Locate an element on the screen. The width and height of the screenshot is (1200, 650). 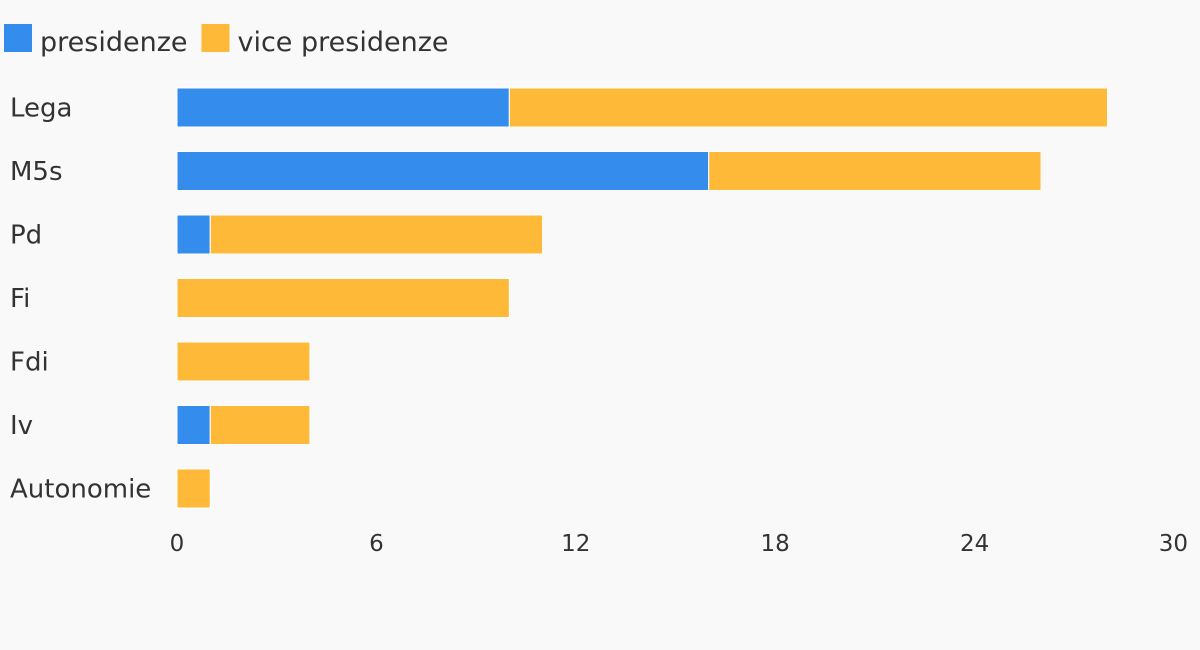
bar-lega-vice-presidenze is located at coordinates (808, 107).